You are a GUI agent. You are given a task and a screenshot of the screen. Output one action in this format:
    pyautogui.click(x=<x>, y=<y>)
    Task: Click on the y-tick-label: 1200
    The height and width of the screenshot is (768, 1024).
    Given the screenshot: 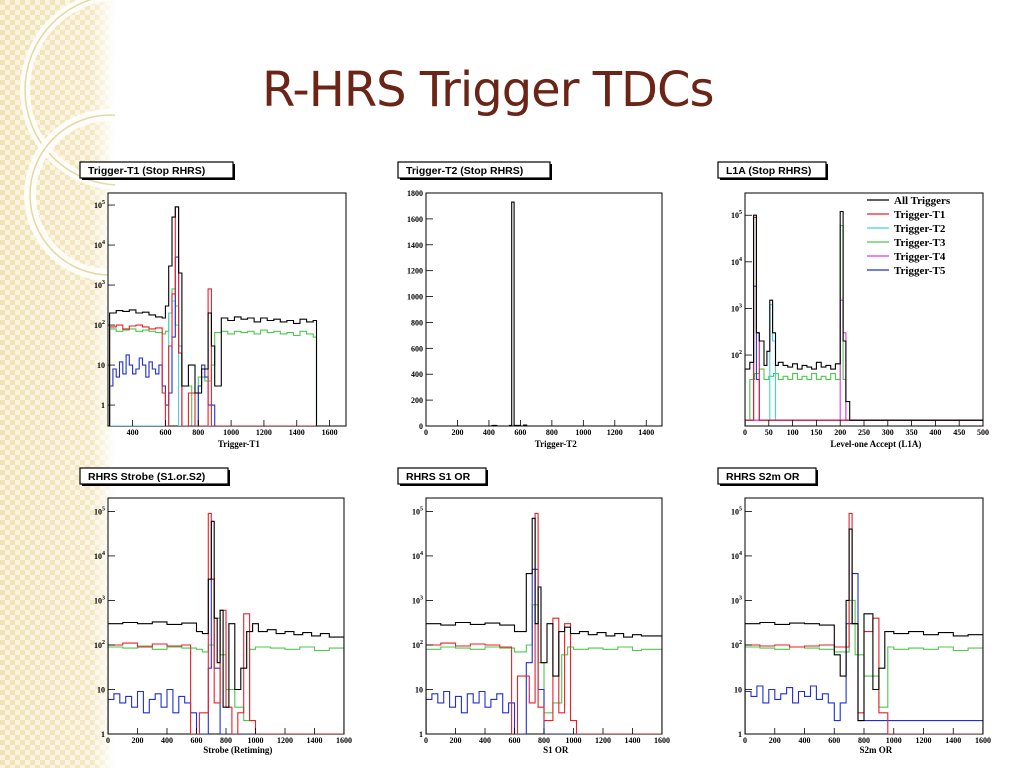 What is the action you would take?
    pyautogui.click(x=415, y=271)
    